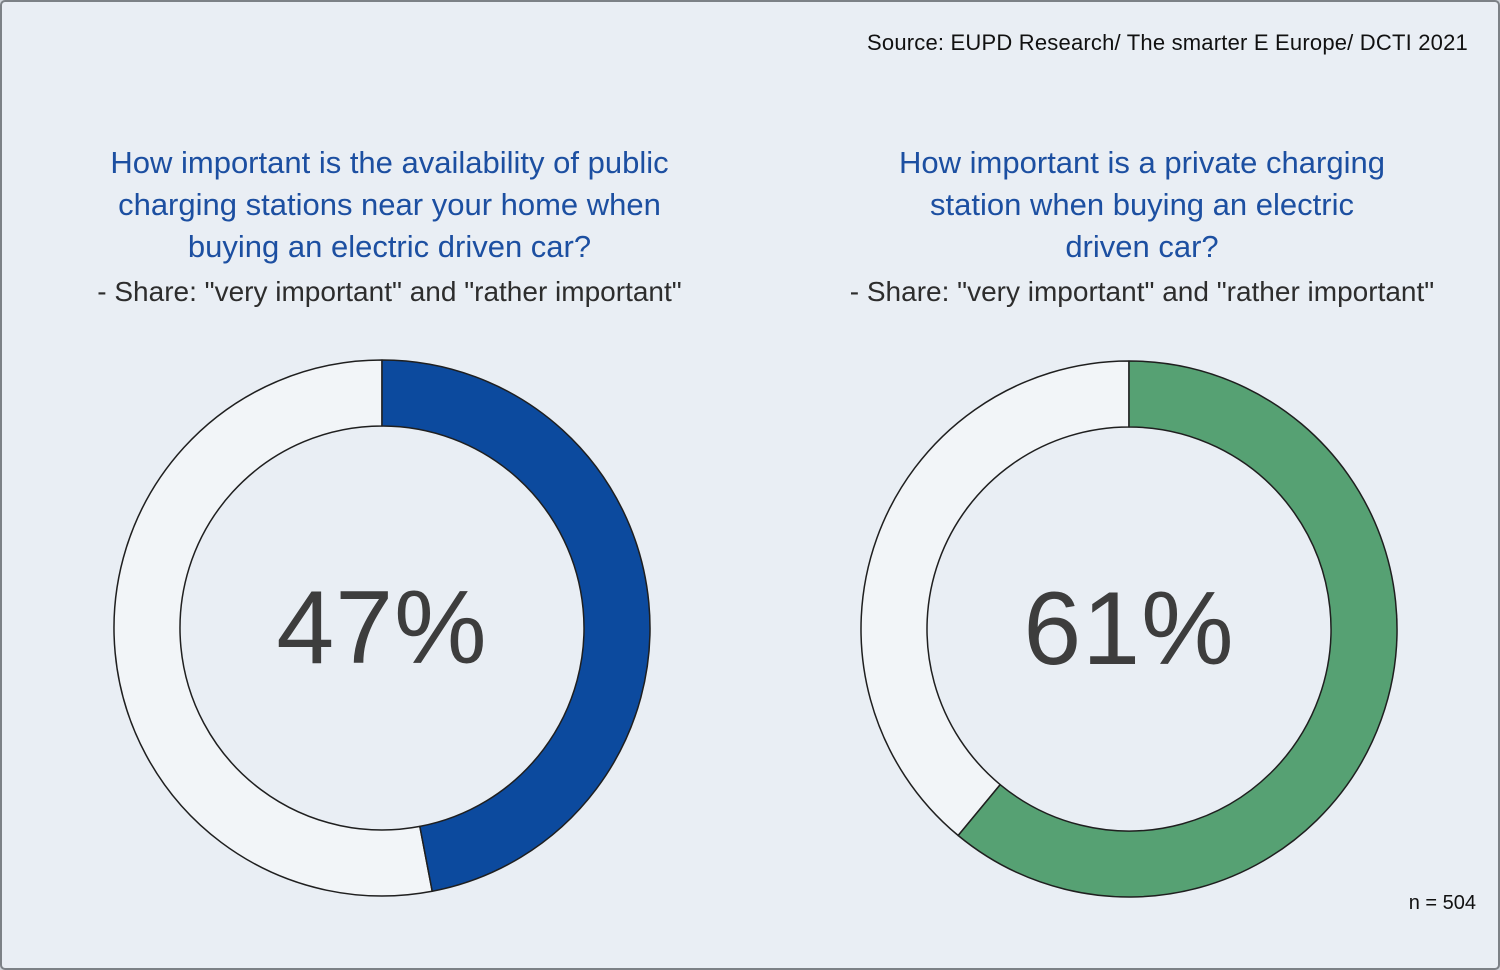  I want to click on right-donut-value: 61%, so click(1129, 628).